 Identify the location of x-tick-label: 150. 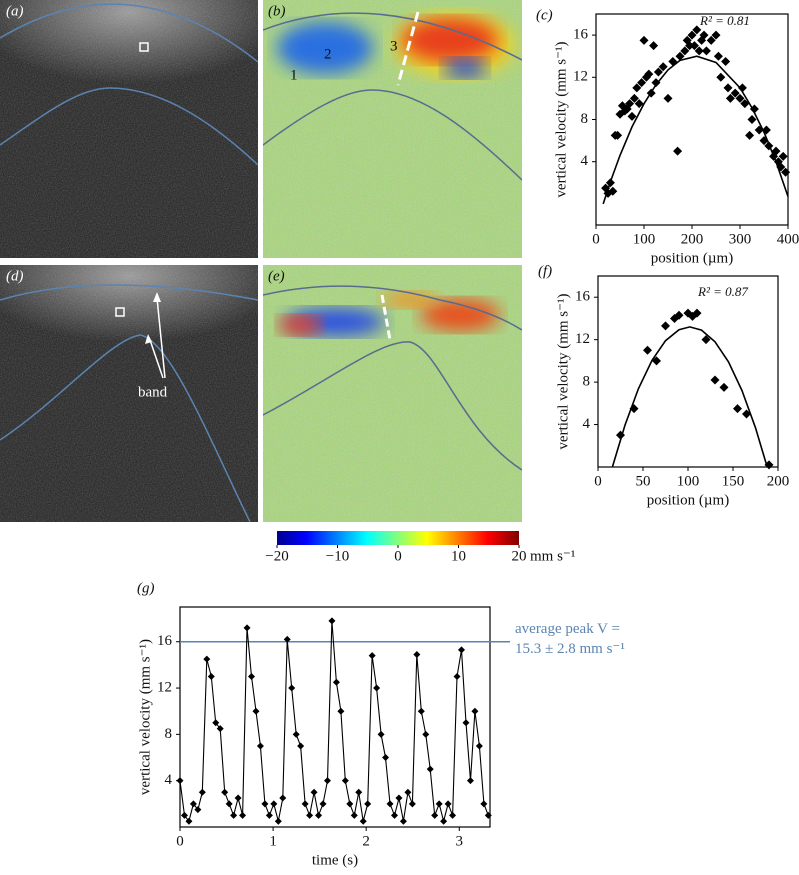
(733, 481).